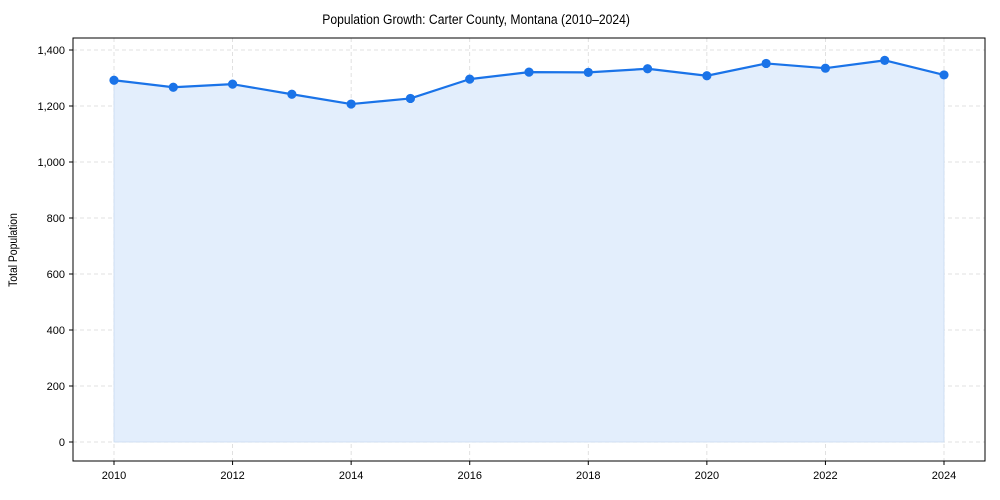 The height and width of the screenshot is (500, 1000). I want to click on x-tick-label: 2010, so click(114, 476).